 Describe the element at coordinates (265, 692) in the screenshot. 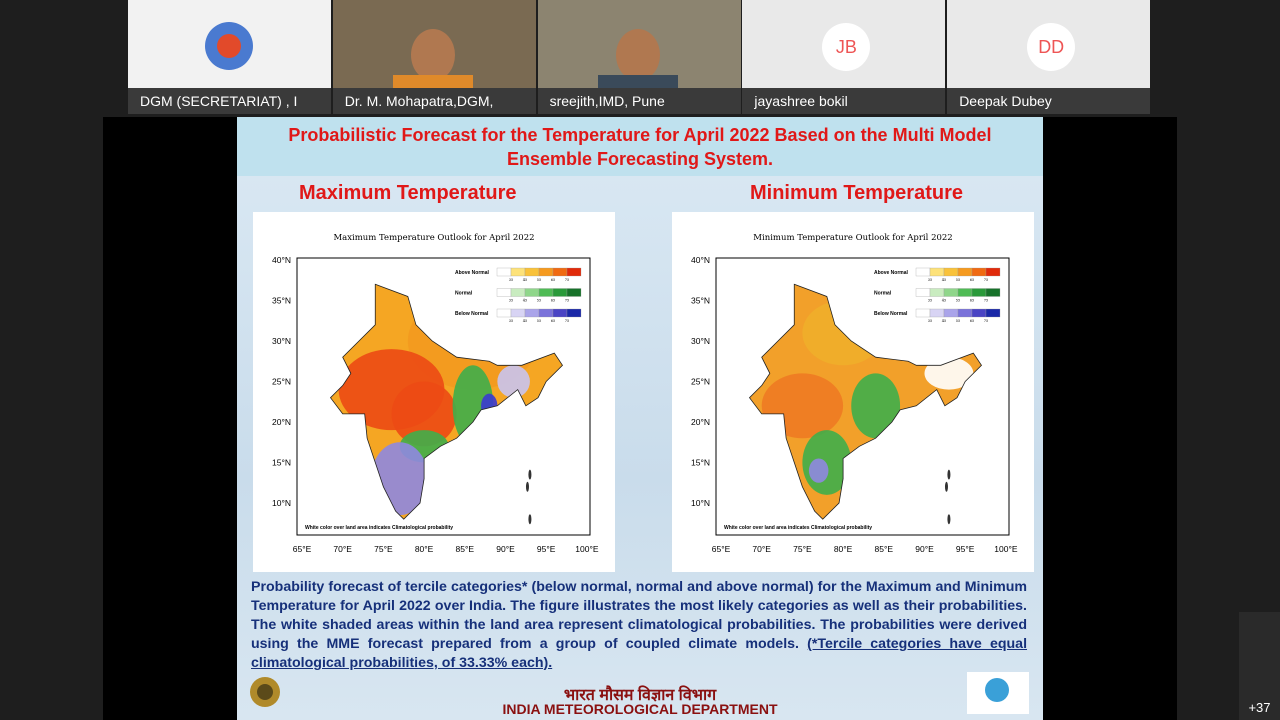

I see `imd-emblem` at that location.